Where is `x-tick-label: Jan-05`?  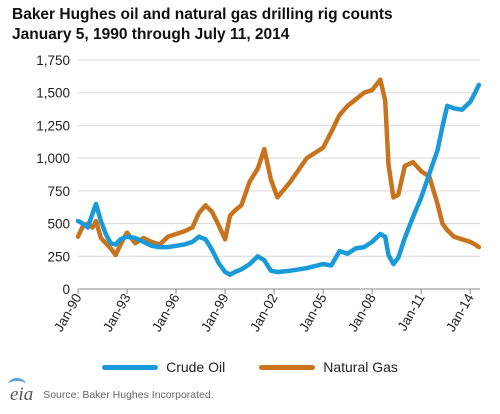
x-tick-label: Jan-05 is located at coordinates (313, 312).